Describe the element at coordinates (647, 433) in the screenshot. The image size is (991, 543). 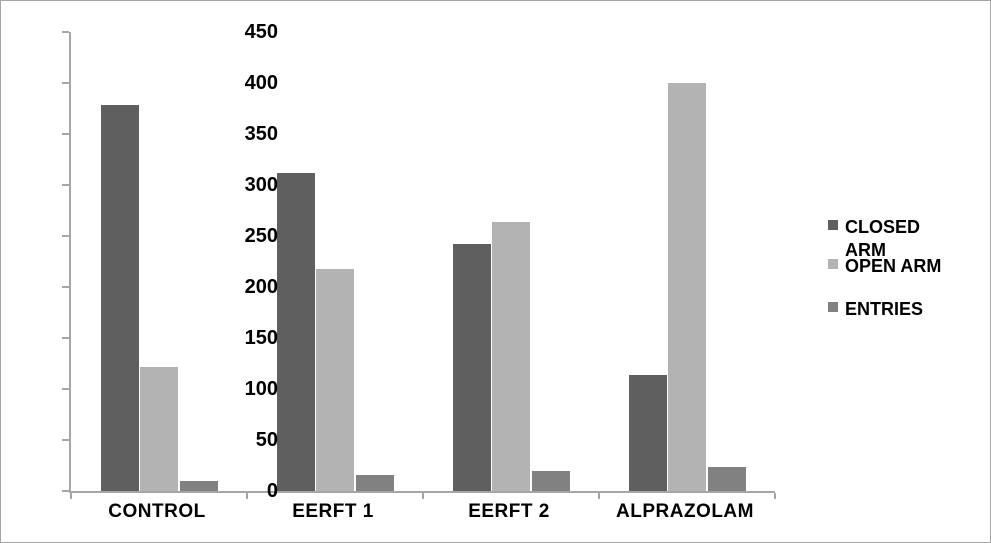
I see `bar-closed-arm-alprazolam` at that location.